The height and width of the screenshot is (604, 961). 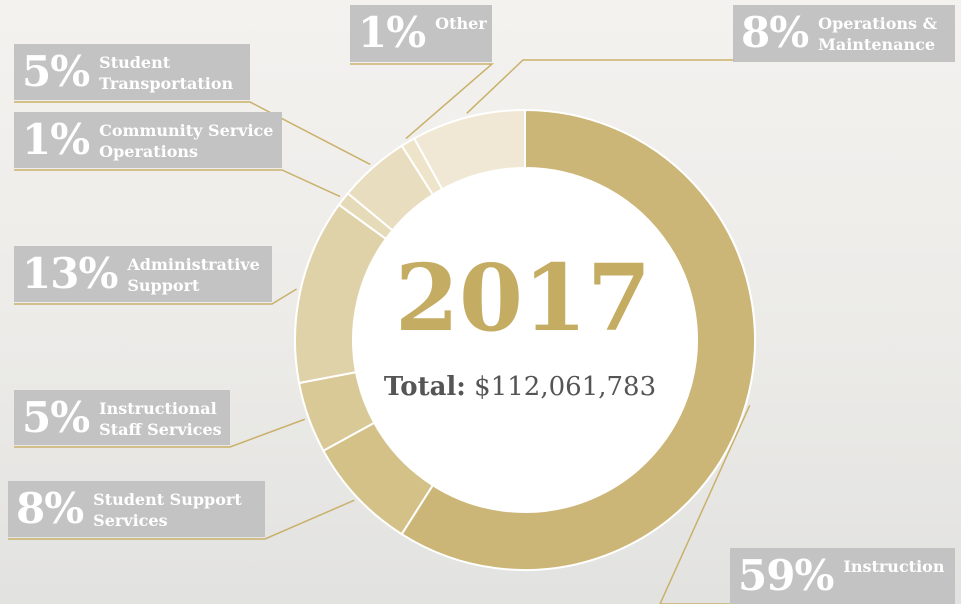 What do you see at coordinates (193, 275) in the screenshot?
I see `slice-name: Administrative Support` at bounding box center [193, 275].